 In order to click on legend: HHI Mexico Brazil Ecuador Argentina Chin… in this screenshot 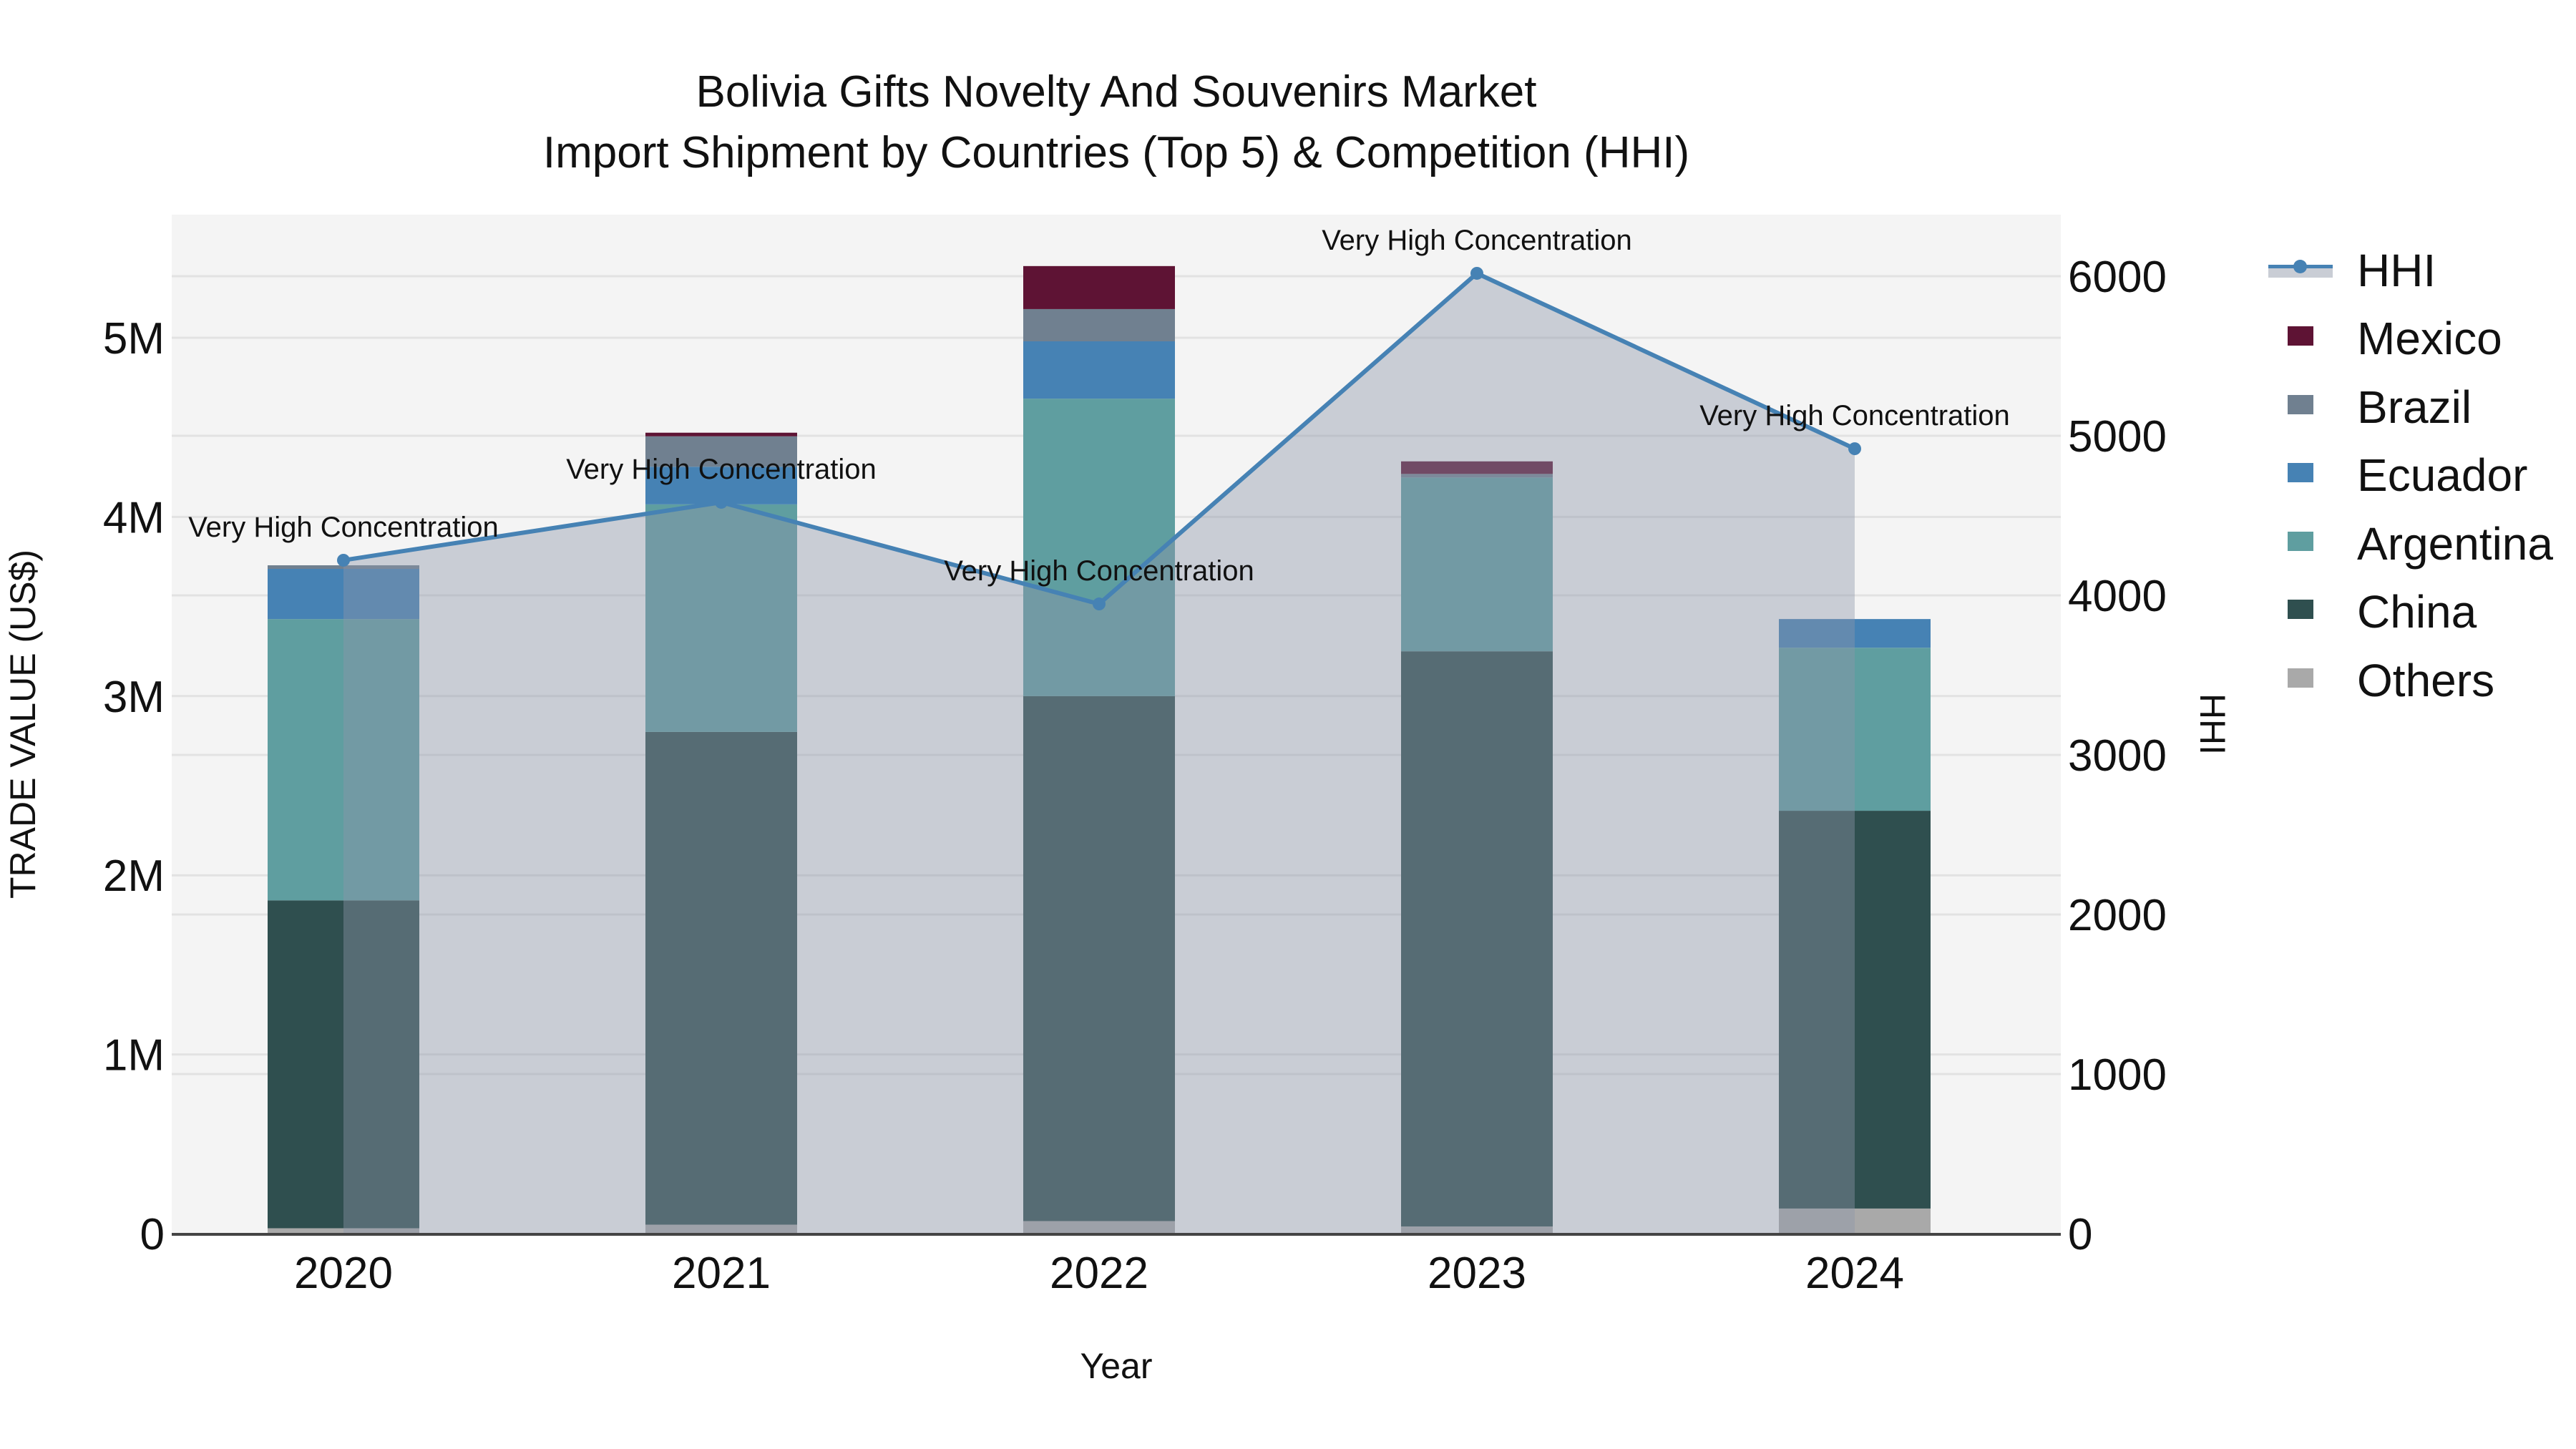, I will do `click(2410, 475)`.